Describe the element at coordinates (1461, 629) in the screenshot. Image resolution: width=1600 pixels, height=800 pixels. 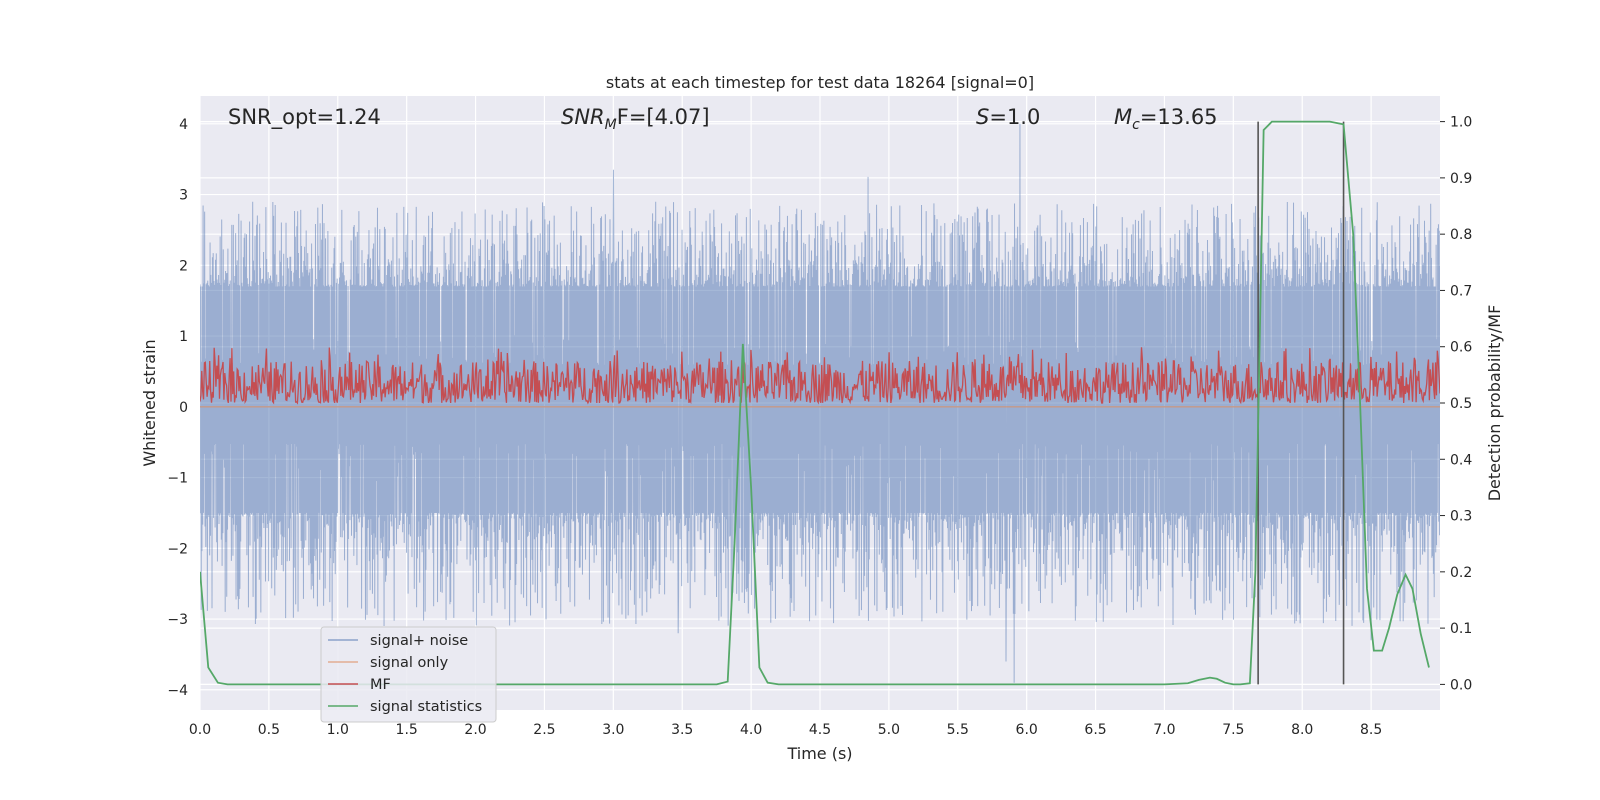
I see `y2-tick-label: 0.1` at that location.